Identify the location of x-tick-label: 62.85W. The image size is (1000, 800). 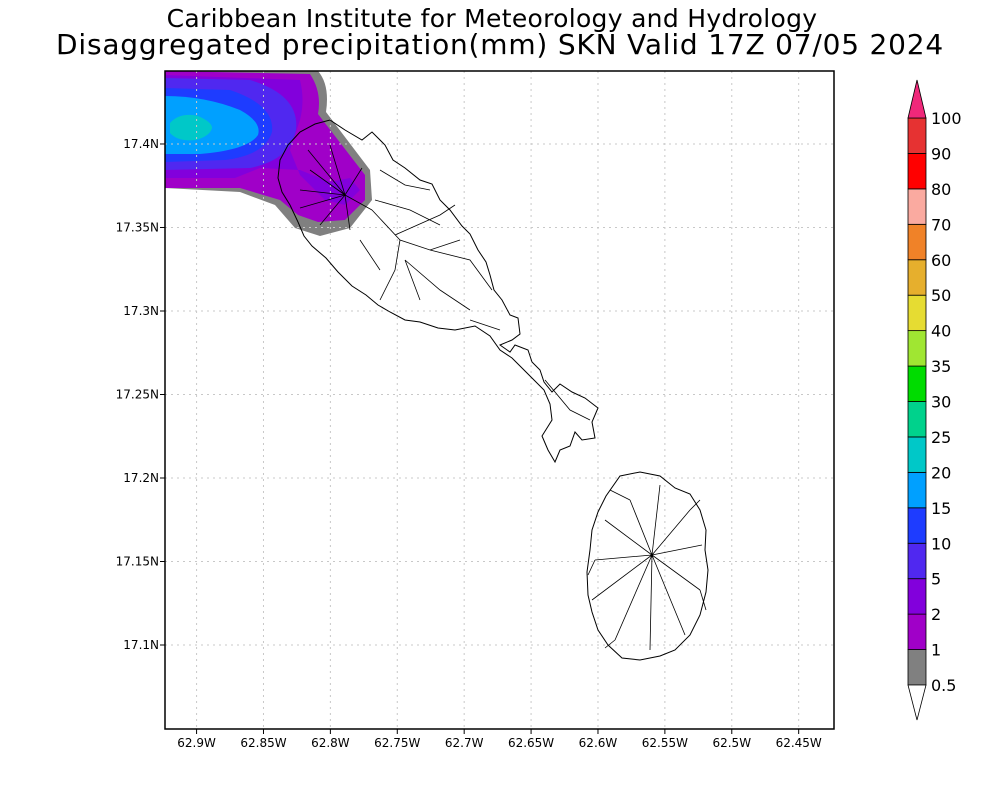
(263, 743).